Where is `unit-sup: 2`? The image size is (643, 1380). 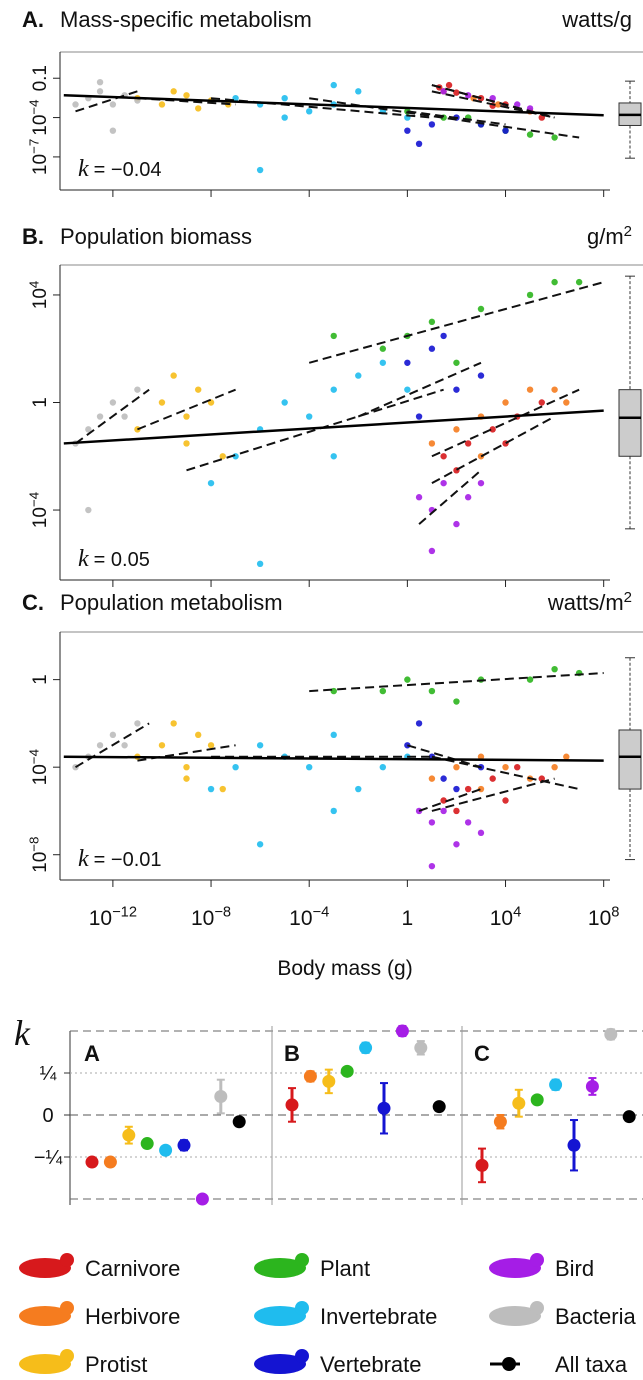 unit-sup: 2 is located at coordinates (628, 231).